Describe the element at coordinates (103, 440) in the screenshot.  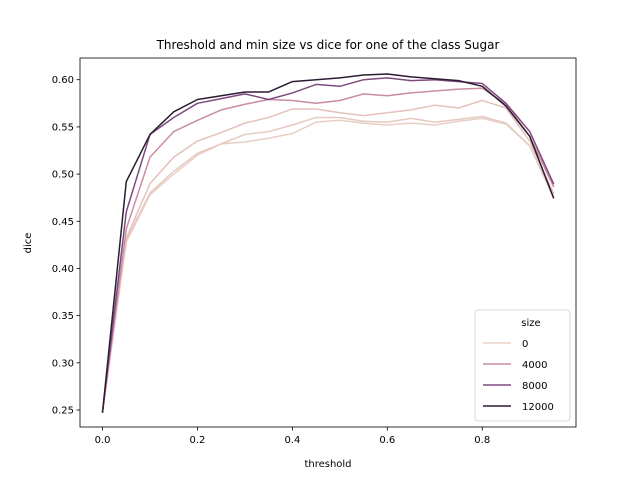
I see `x-tick-label: 0.0` at that location.